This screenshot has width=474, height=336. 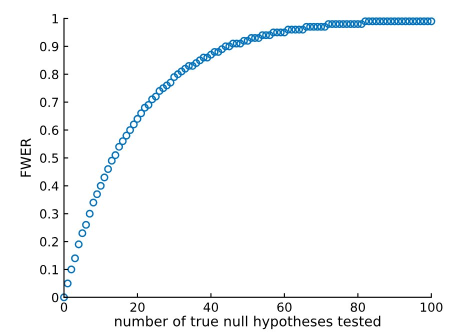 I want to click on y-tick-label: 0.7, so click(x=49, y=103).